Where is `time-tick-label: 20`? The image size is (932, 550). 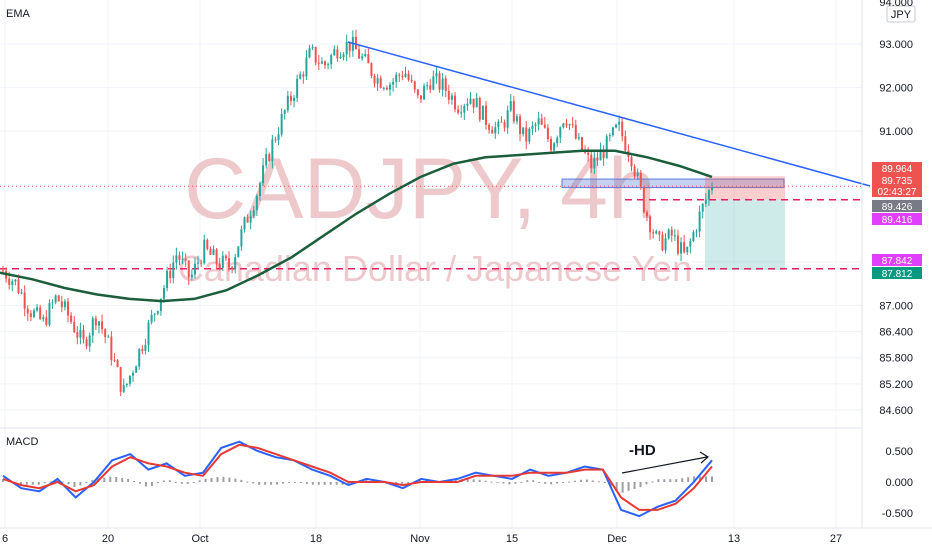 time-tick-label: 20 is located at coordinates (108, 539).